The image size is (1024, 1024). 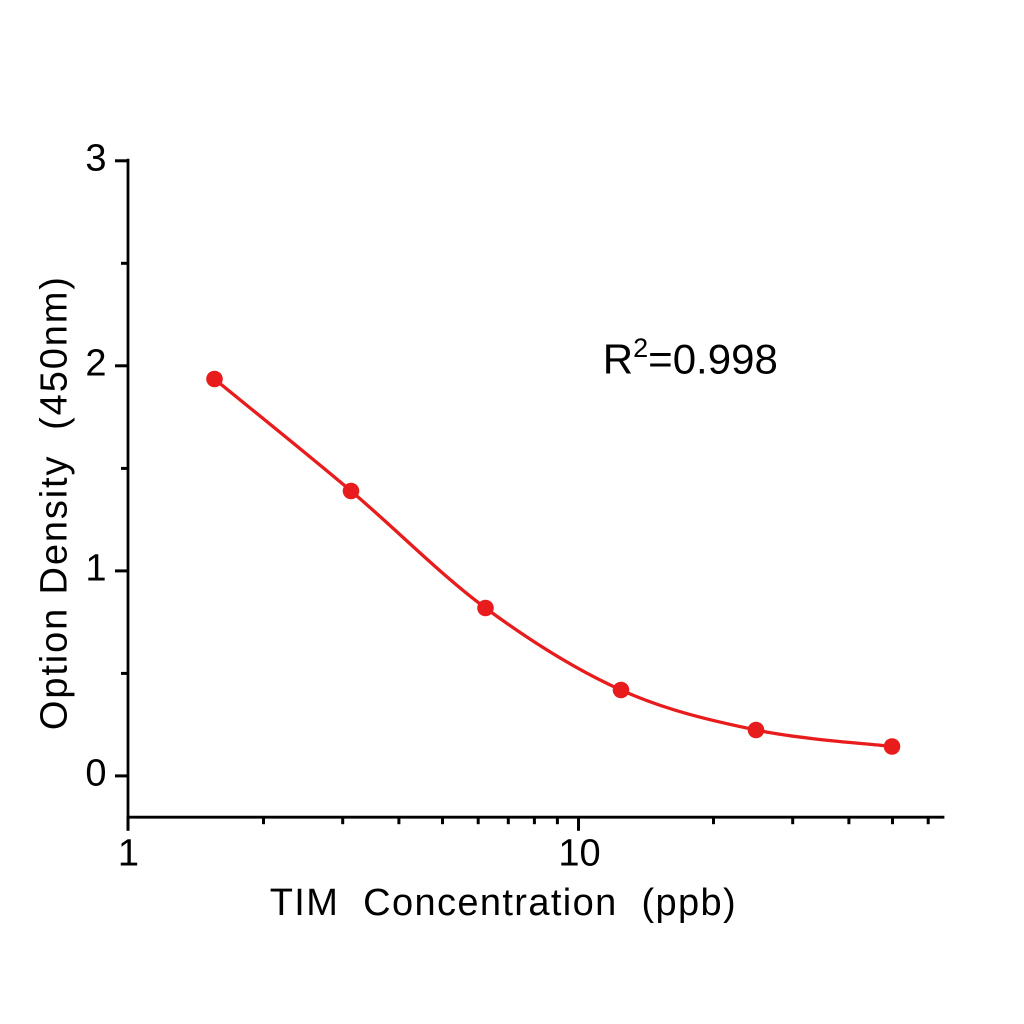 What do you see at coordinates (95, 363) in the screenshot?
I see `svg-text: 2` at bounding box center [95, 363].